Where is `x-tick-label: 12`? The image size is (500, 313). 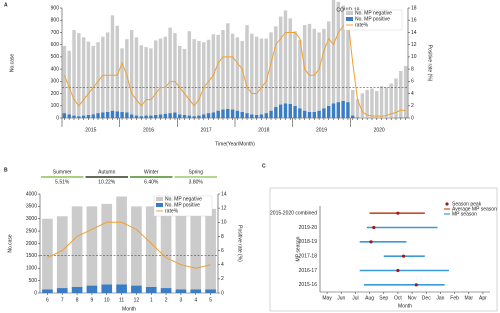 x-tick-label: 12 is located at coordinates (137, 300).